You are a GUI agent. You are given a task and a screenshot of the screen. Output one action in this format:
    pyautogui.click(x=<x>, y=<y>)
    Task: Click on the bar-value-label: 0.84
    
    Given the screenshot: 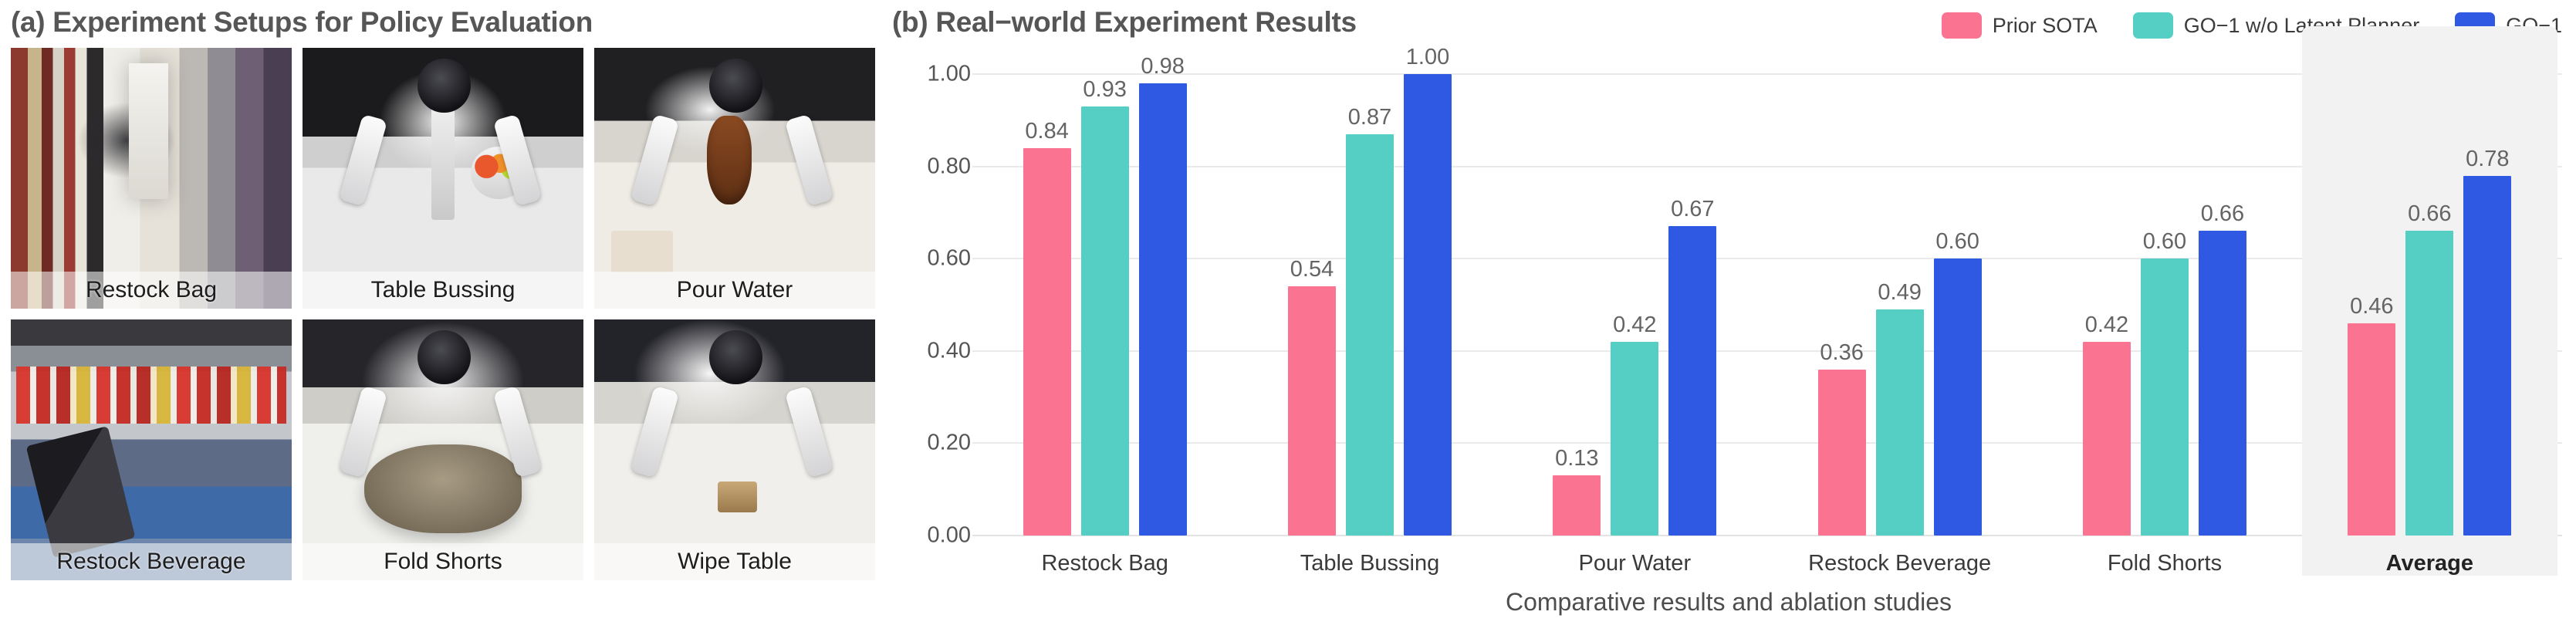 What is the action you would take?
    pyautogui.click(x=1047, y=131)
    